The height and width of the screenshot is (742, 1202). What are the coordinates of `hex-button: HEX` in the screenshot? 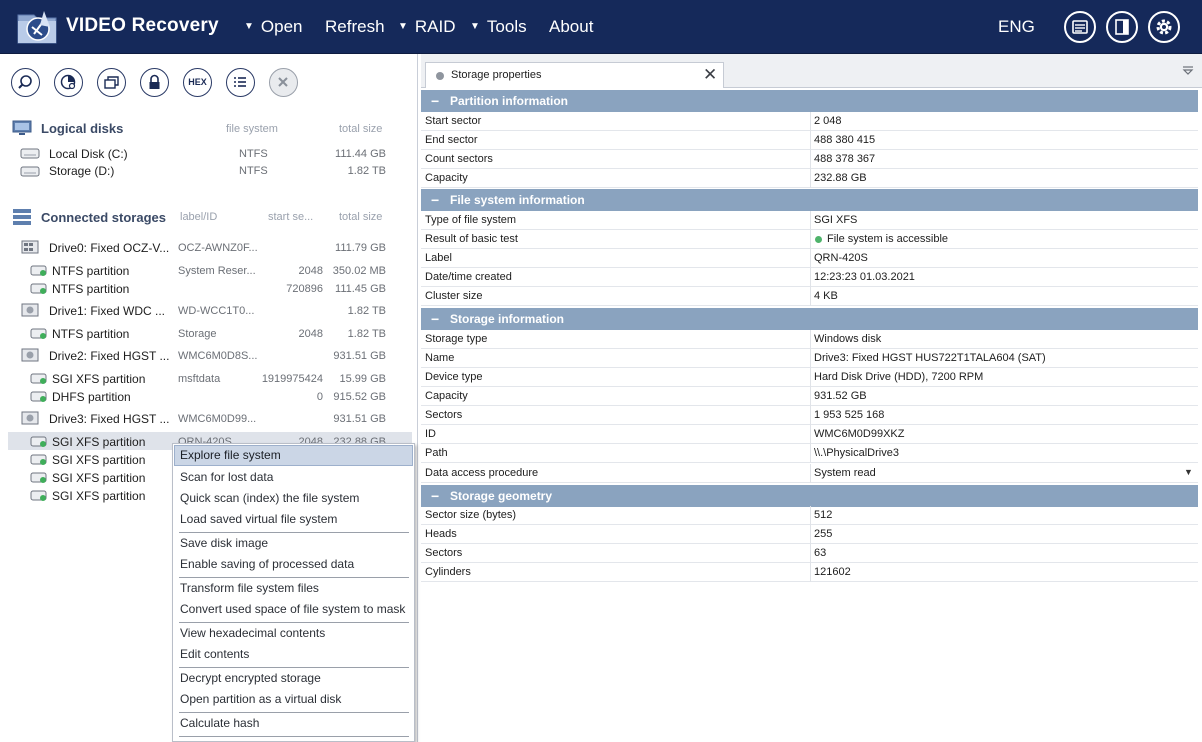 It's located at (197, 82).